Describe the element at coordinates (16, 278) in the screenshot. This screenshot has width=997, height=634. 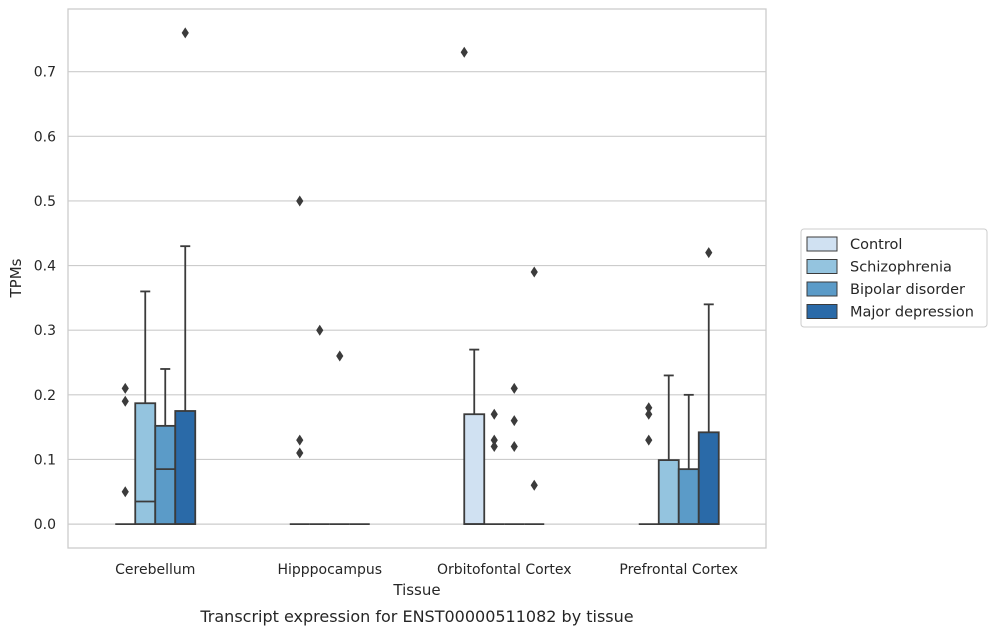
I see `y-axis-label: TPMs` at that location.